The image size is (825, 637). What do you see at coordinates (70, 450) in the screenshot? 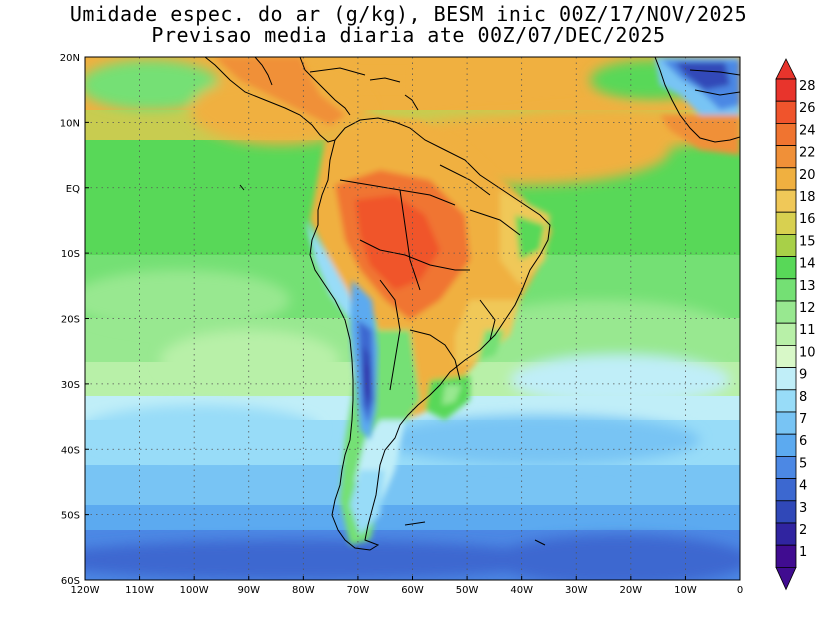
I see `lat-tick-label: 40S` at bounding box center [70, 450].